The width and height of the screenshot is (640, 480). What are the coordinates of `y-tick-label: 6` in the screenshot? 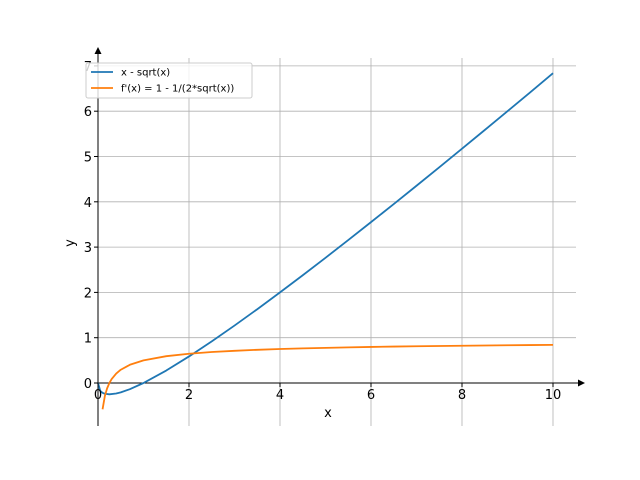 It's located at (88, 112).